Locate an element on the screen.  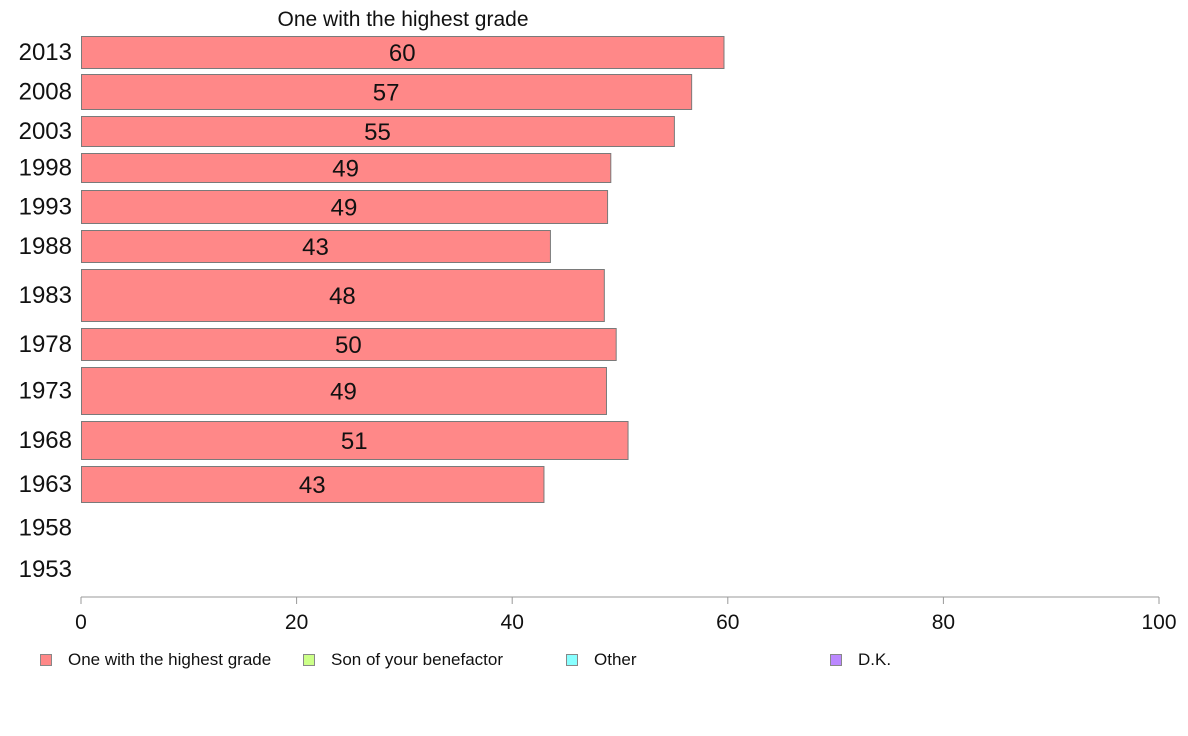
y-tick-label: 2008 is located at coordinates (45, 92).